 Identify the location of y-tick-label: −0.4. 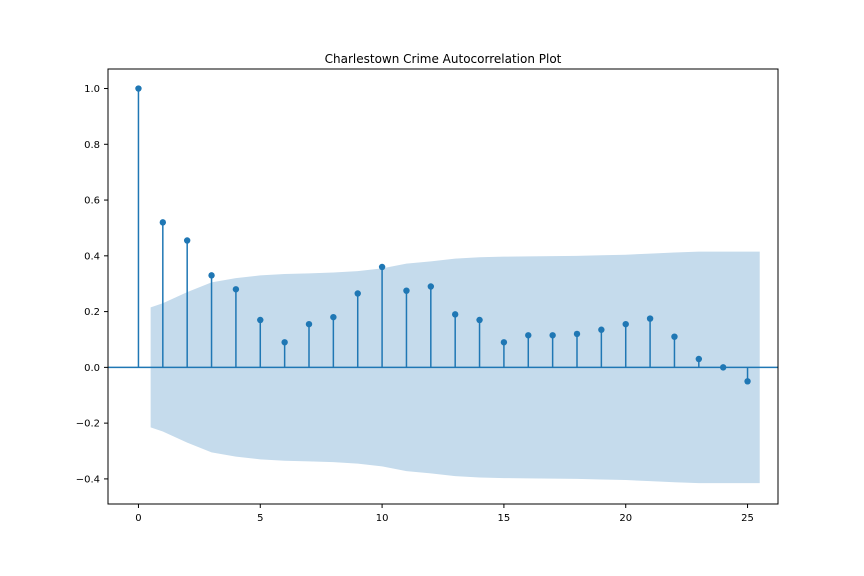
(88, 479).